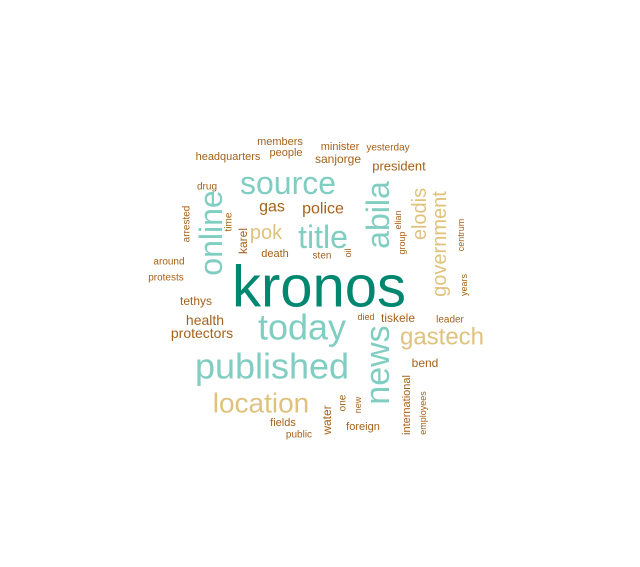 The height and width of the screenshot is (567, 640). I want to click on word-published: published, so click(272, 366).